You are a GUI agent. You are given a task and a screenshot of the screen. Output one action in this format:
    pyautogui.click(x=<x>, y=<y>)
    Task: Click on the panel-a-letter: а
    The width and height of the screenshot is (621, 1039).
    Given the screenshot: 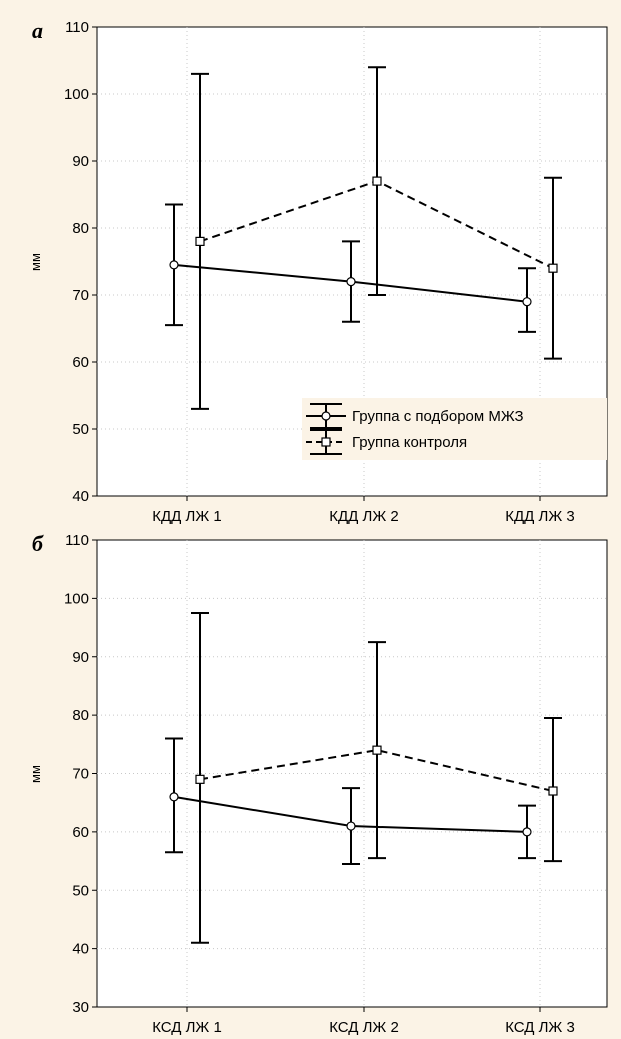 What is the action you would take?
    pyautogui.click(x=37, y=30)
    